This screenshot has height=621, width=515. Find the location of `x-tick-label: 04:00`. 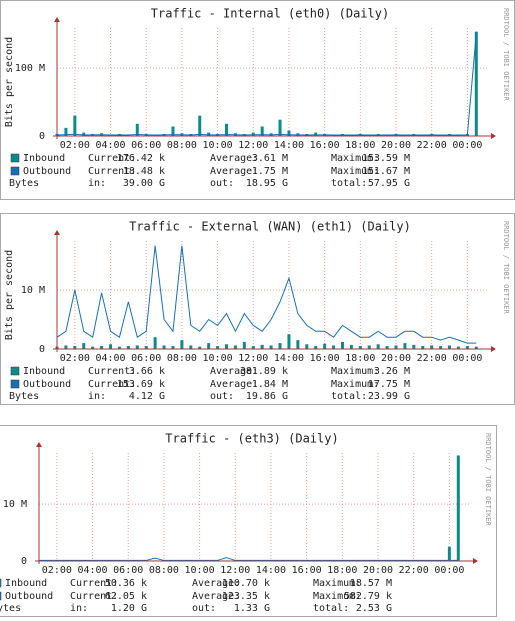

x-tick-label: 04:00 is located at coordinates (92, 570).